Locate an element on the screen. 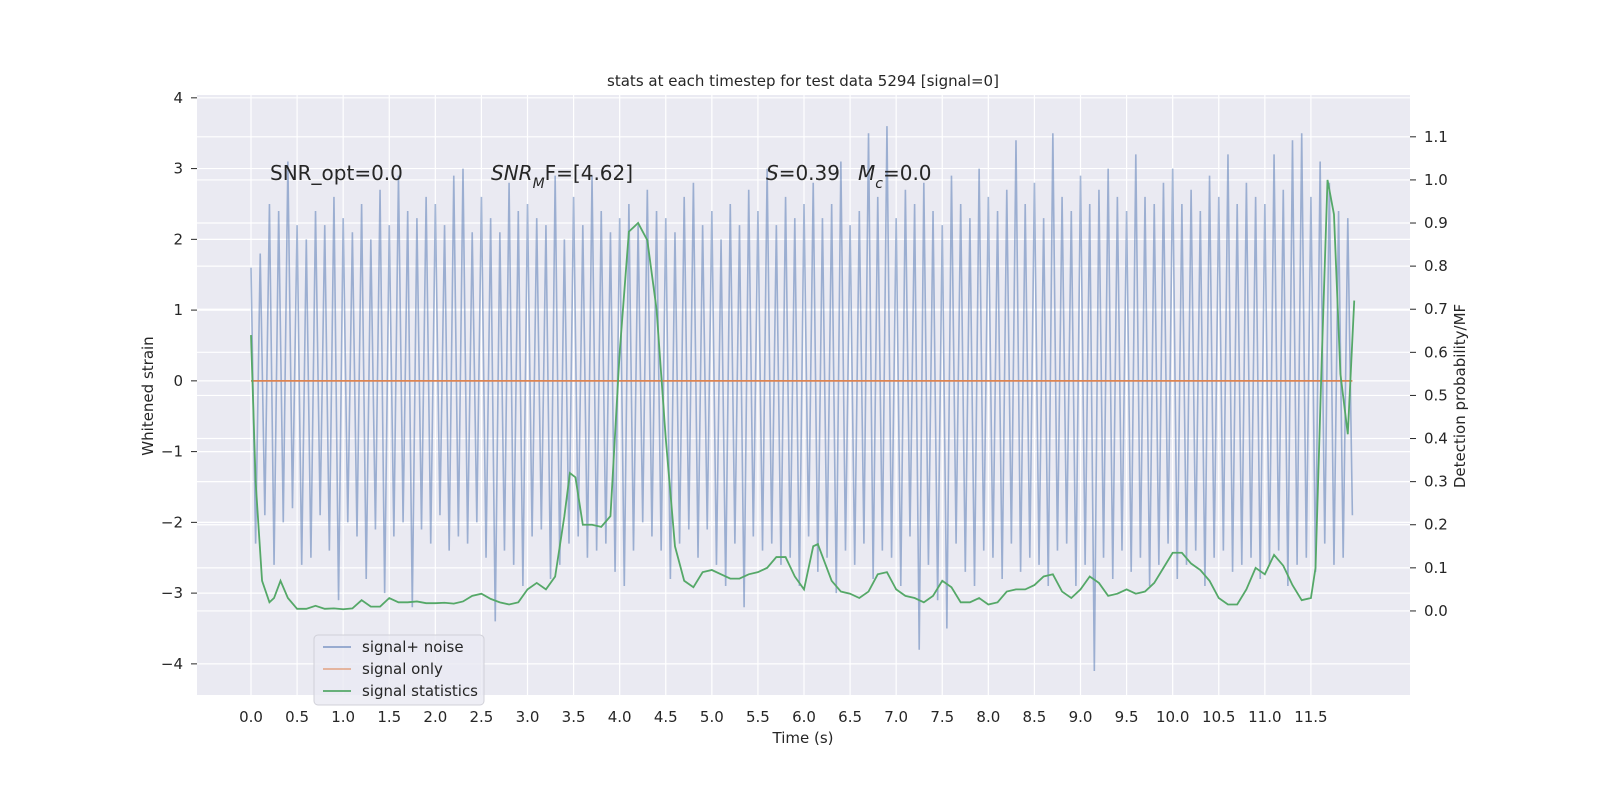 This screenshot has height=804, width=1600. x-tick-label: 10.5 is located at coordinates (1218, 717).